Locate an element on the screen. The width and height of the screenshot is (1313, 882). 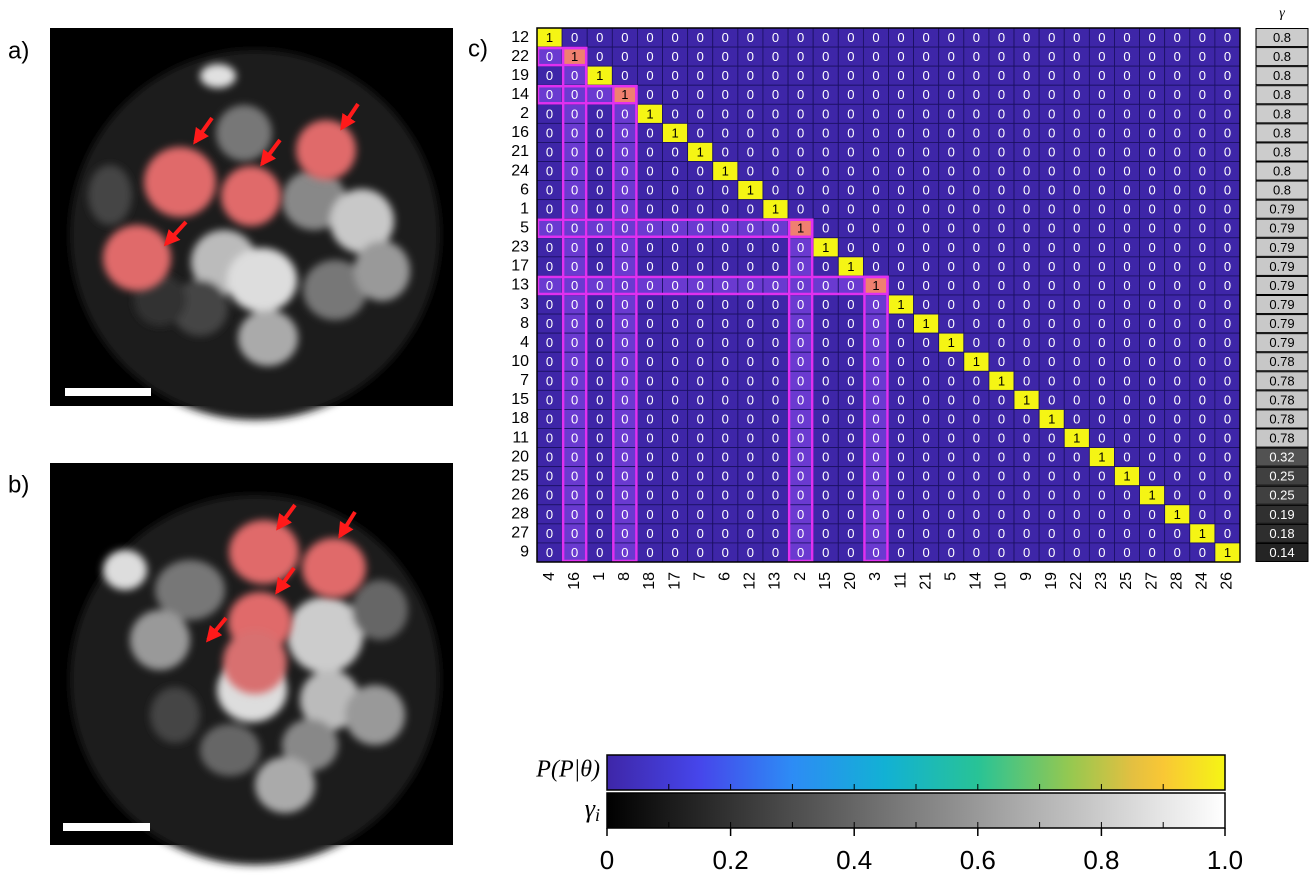
micrograph-a is located at coordinates (251, 224).